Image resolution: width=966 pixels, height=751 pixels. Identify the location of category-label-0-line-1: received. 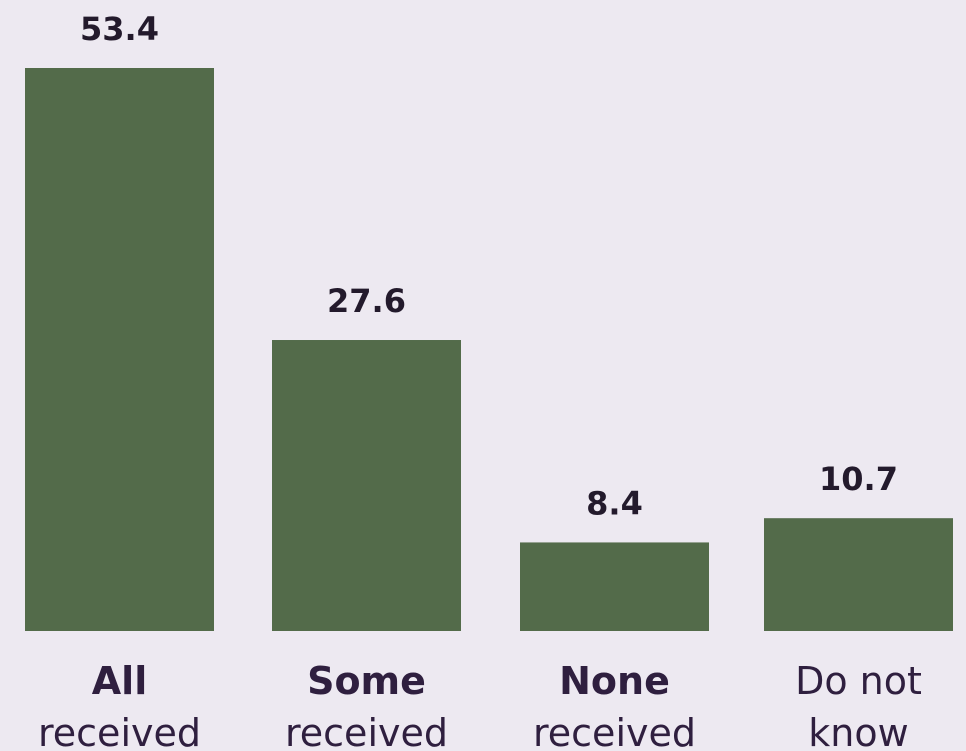
(119, 731).